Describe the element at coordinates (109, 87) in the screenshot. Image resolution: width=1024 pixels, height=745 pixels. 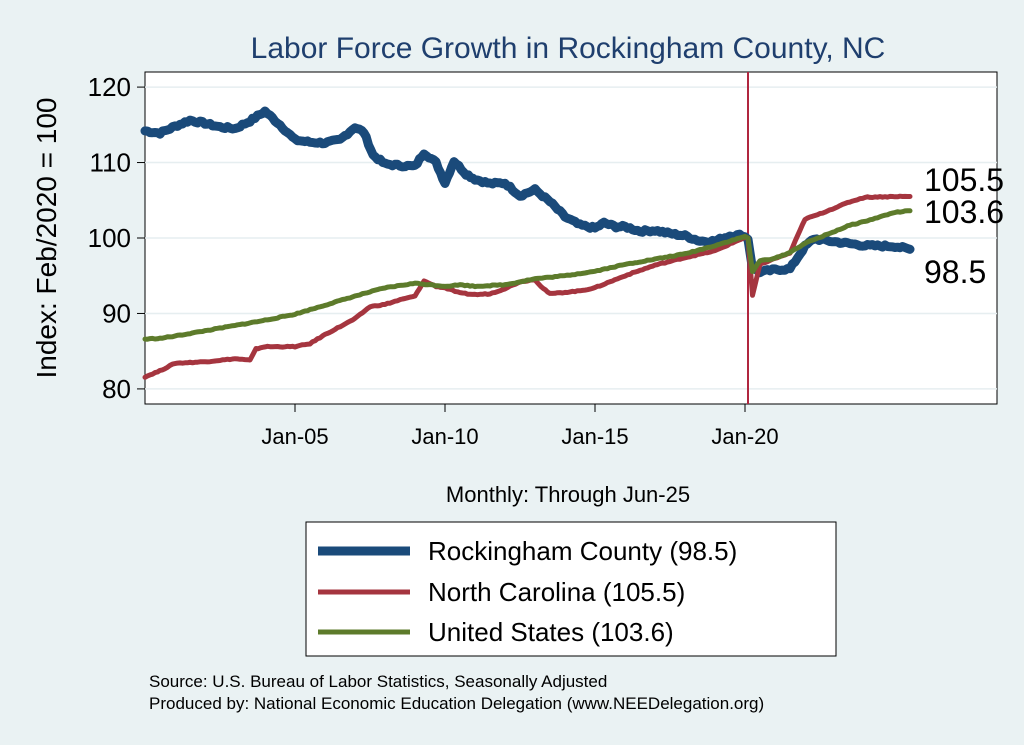
I see `y-tick-label: 120` at that location.